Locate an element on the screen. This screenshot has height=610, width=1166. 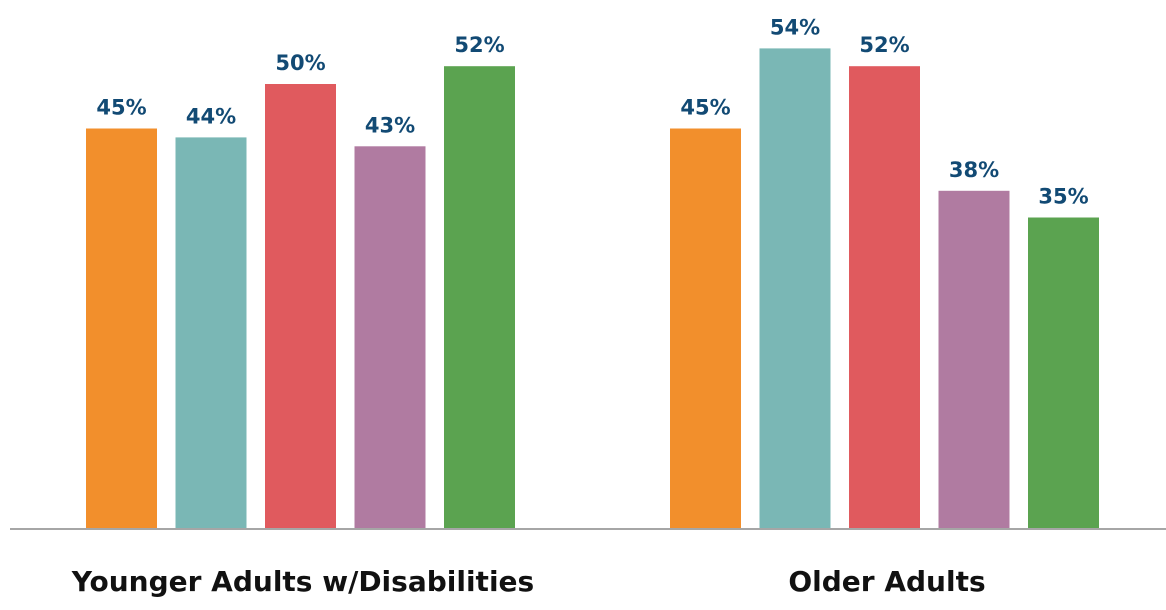
data-label-group2-series4: 38% is located at coordinates (974, 170).